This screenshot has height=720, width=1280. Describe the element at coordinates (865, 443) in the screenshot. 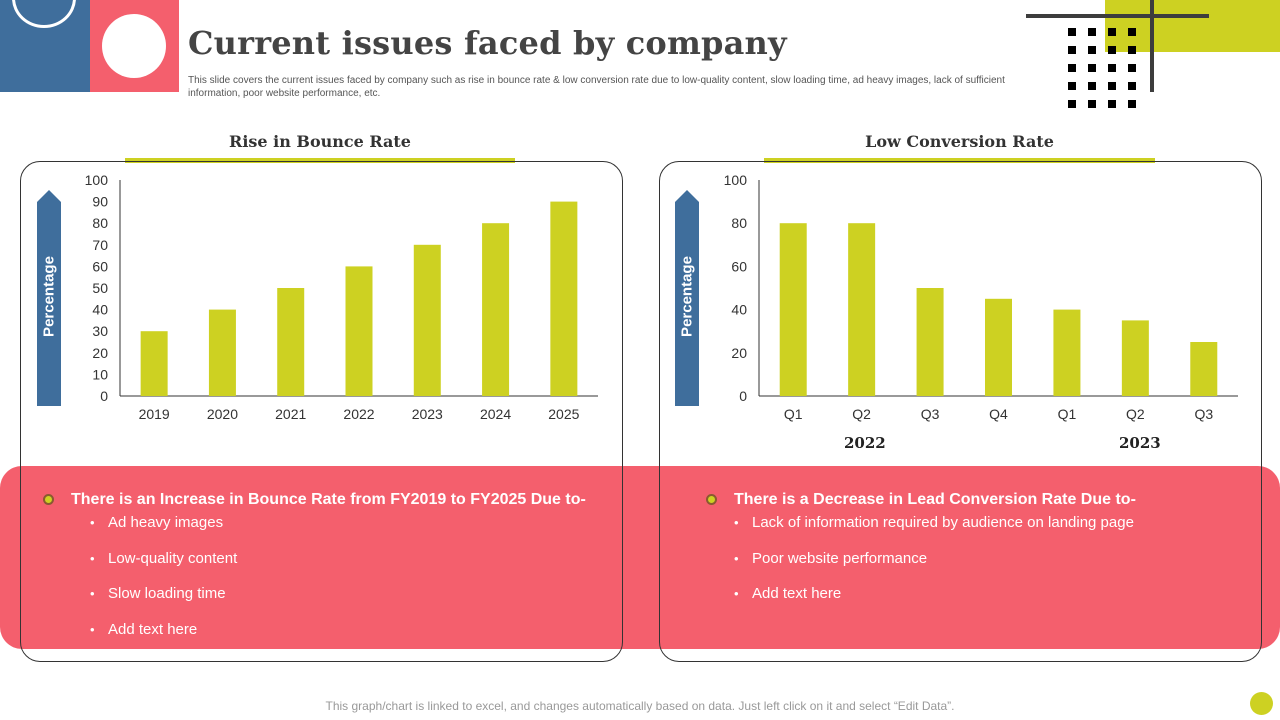

I see `group-label-2022: 2022` at that location.